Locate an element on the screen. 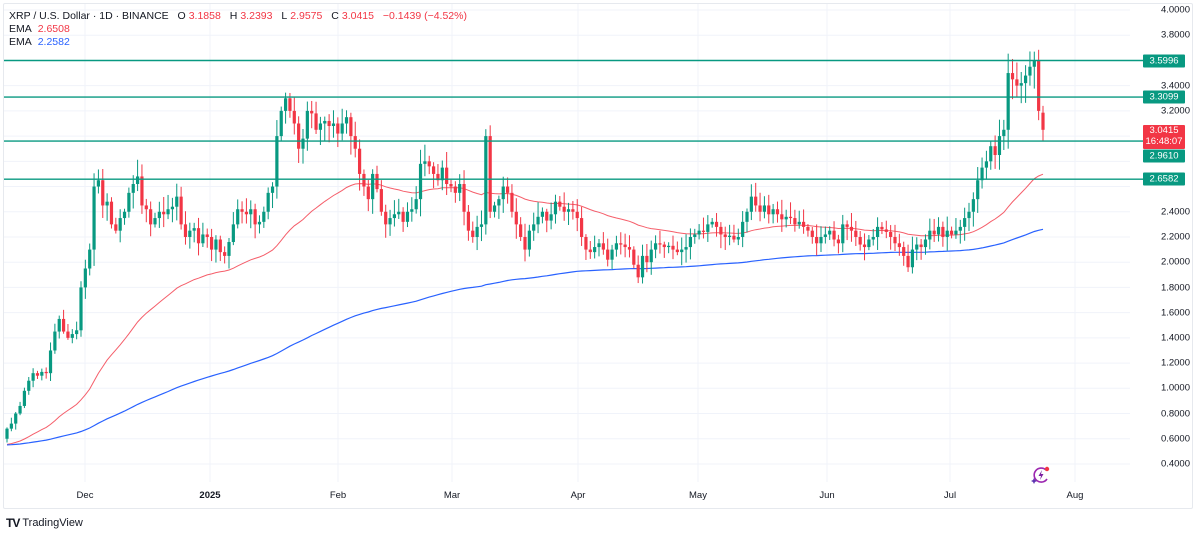 Image resolution: width=1200 pixels, height=535 pixels. time-label: Jun is located at coordinates (827, 495).